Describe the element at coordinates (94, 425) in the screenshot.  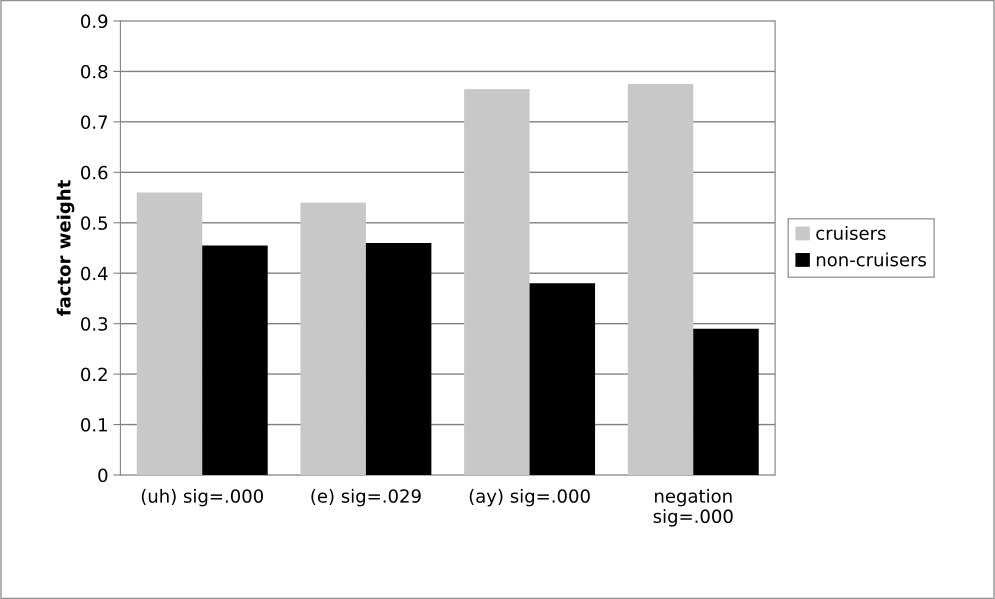
I see `y-tick-label: 0.1` at that location.